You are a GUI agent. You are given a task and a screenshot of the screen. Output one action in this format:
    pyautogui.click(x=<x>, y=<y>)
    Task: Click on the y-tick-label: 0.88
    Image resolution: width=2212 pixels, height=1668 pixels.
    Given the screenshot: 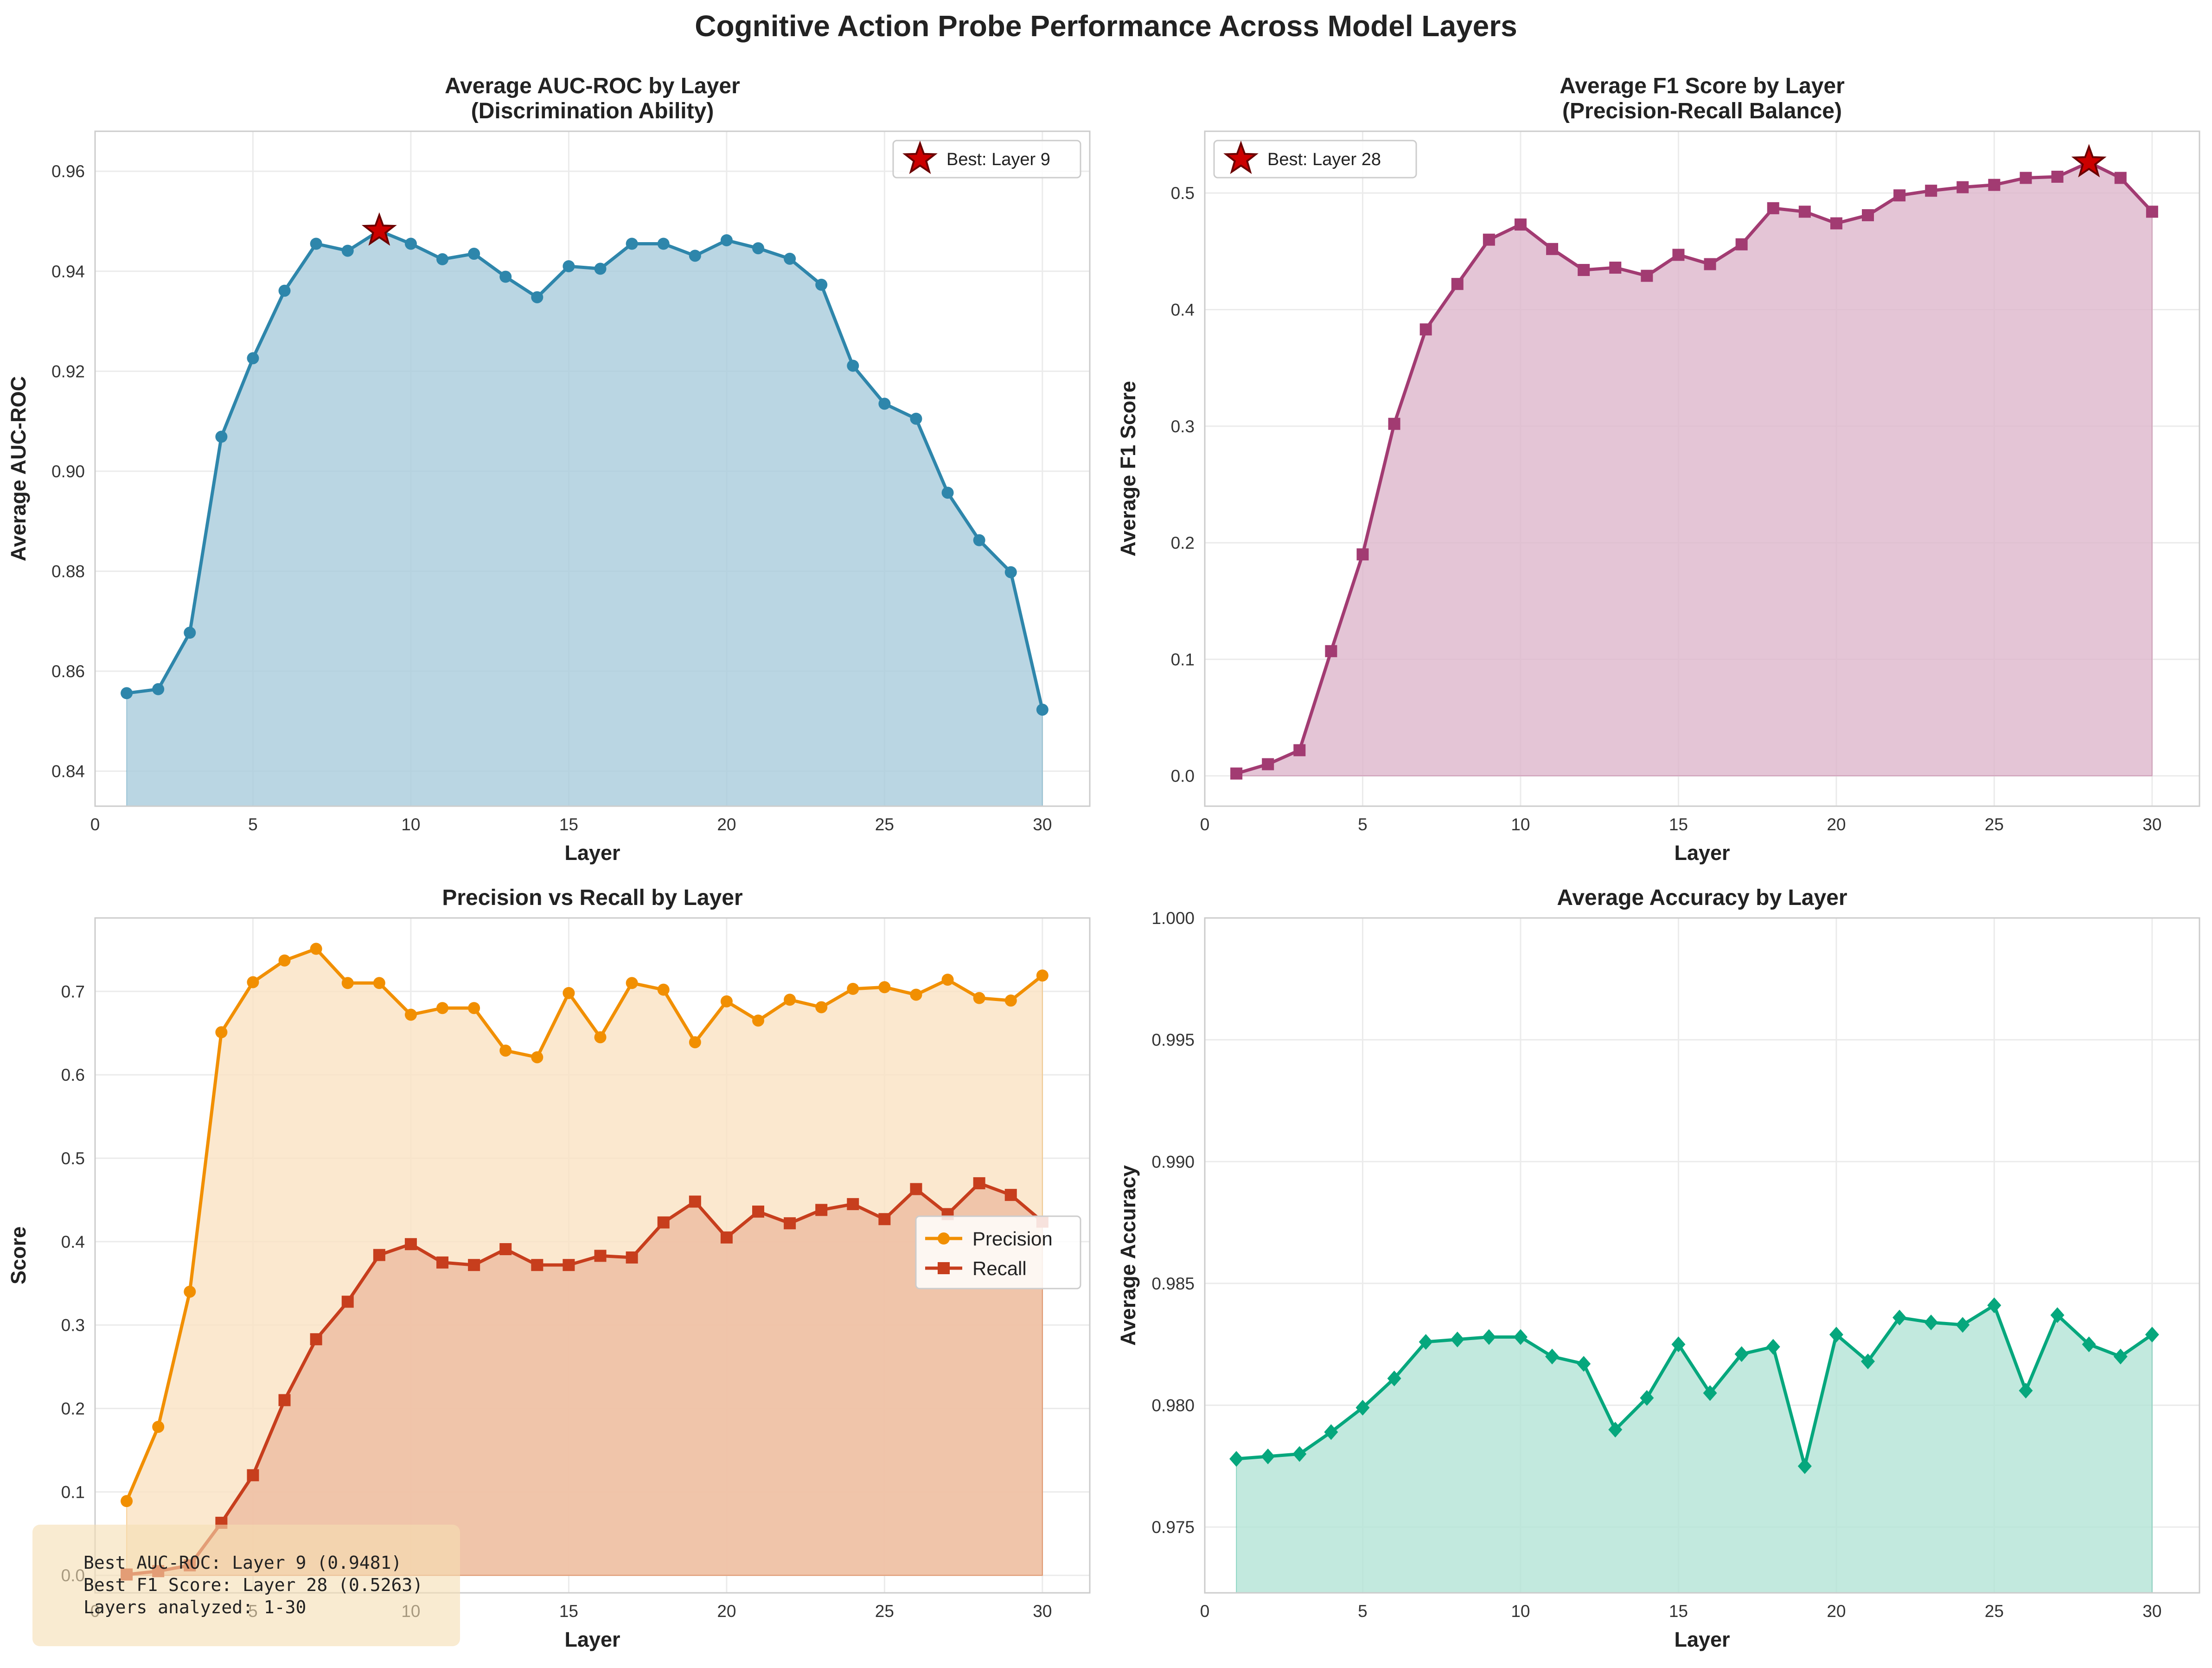 What is the action you would take?
    pyautogui.click(x=68, y=571)
    